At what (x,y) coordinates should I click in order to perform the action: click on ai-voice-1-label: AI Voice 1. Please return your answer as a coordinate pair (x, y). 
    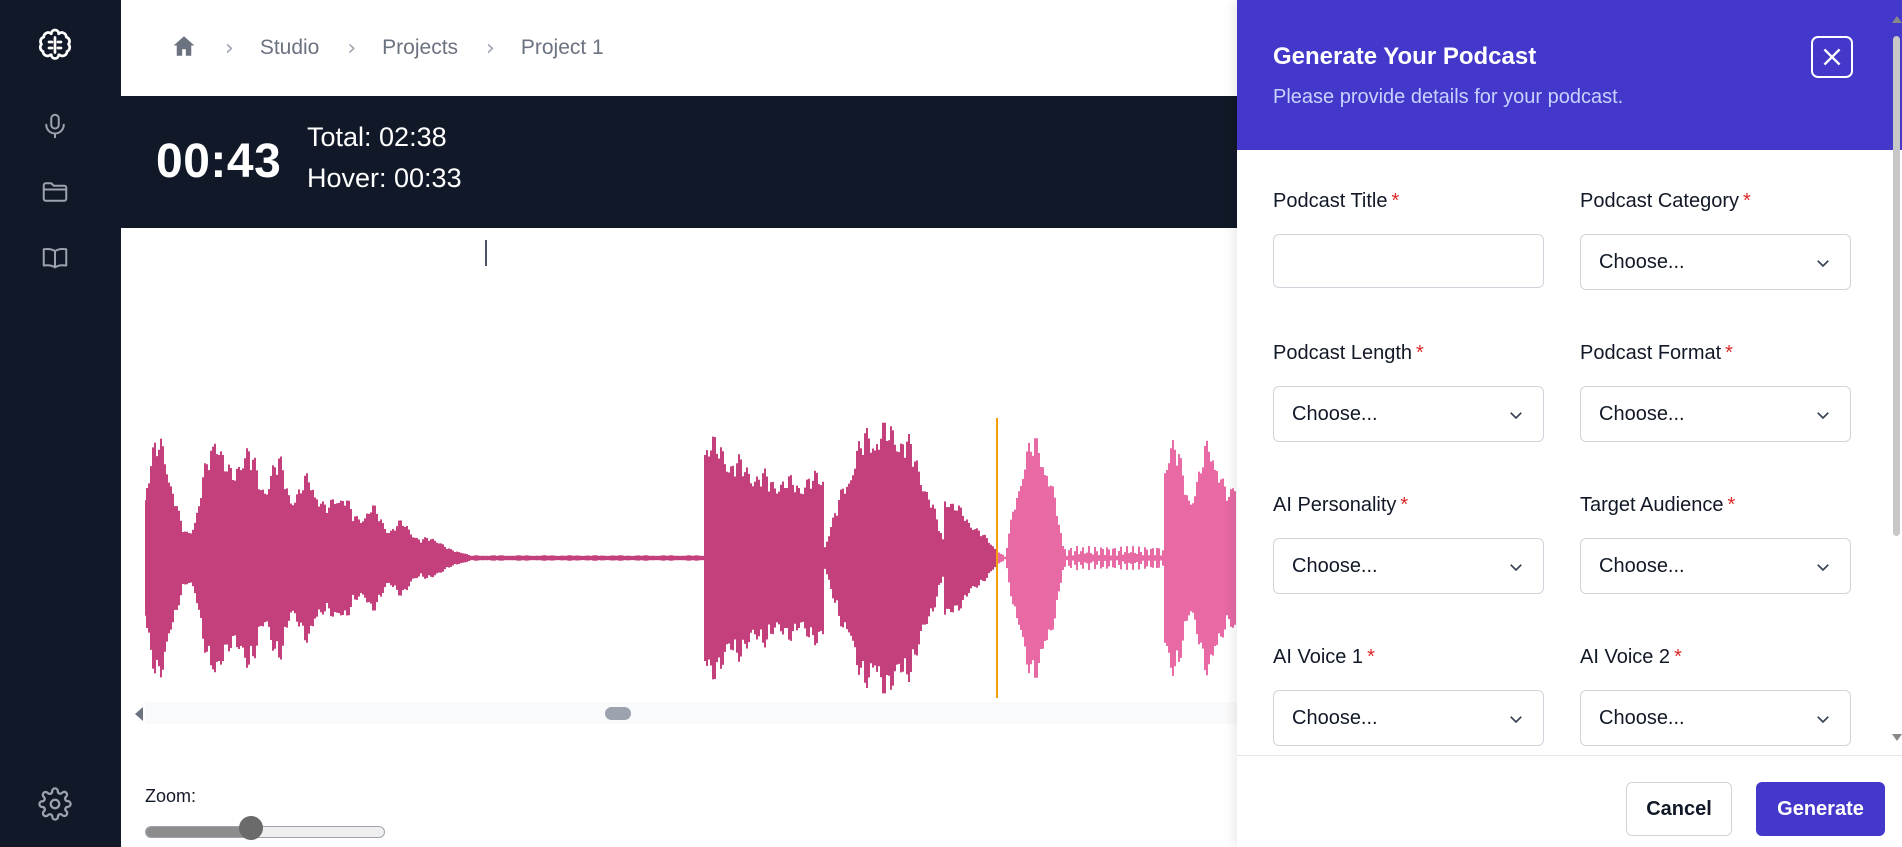
    Looking at the image, I should click on (1318, 657).